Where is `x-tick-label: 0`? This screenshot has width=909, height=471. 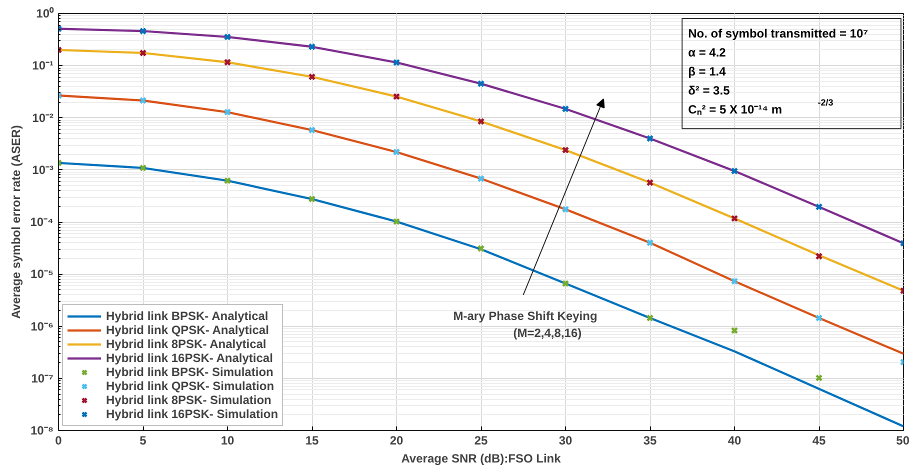 x-tick-label: 0 is located at coordinates (58, 441).